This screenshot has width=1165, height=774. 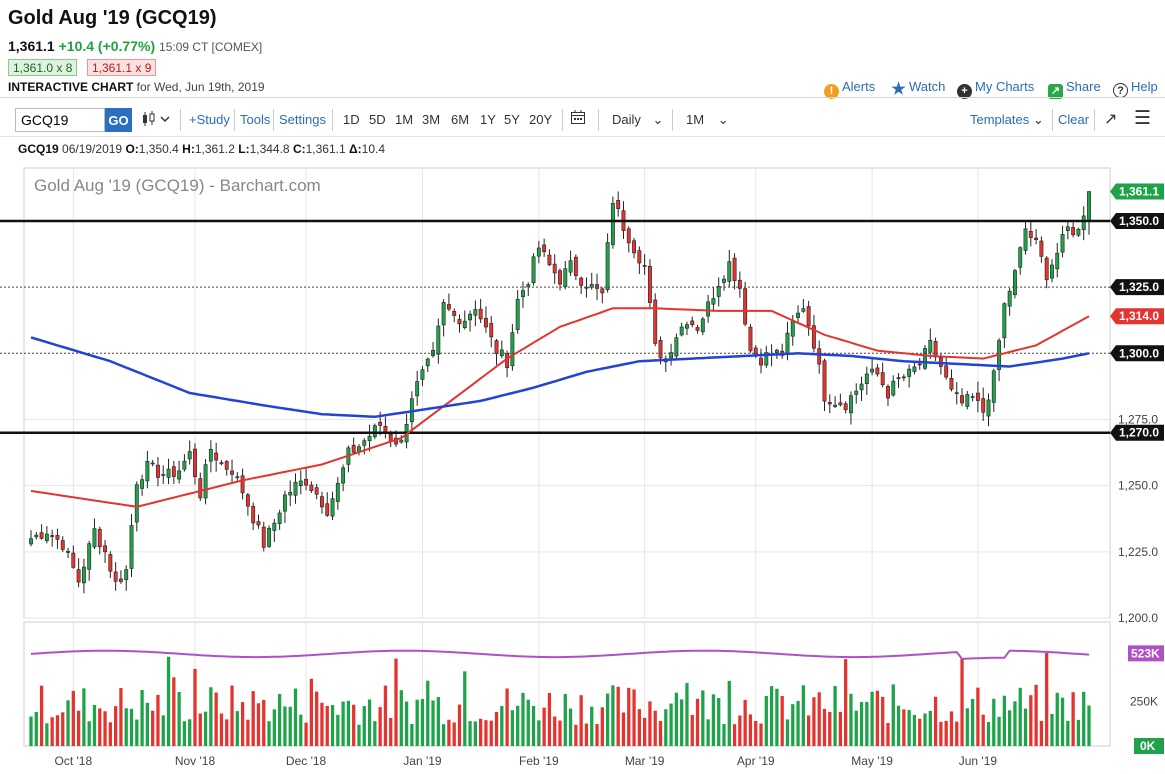 What do you see at coordinates (38, 149) in the screenshot?
I see `ohlc-symbol: GCQ19` at bounding box center [38, 149].